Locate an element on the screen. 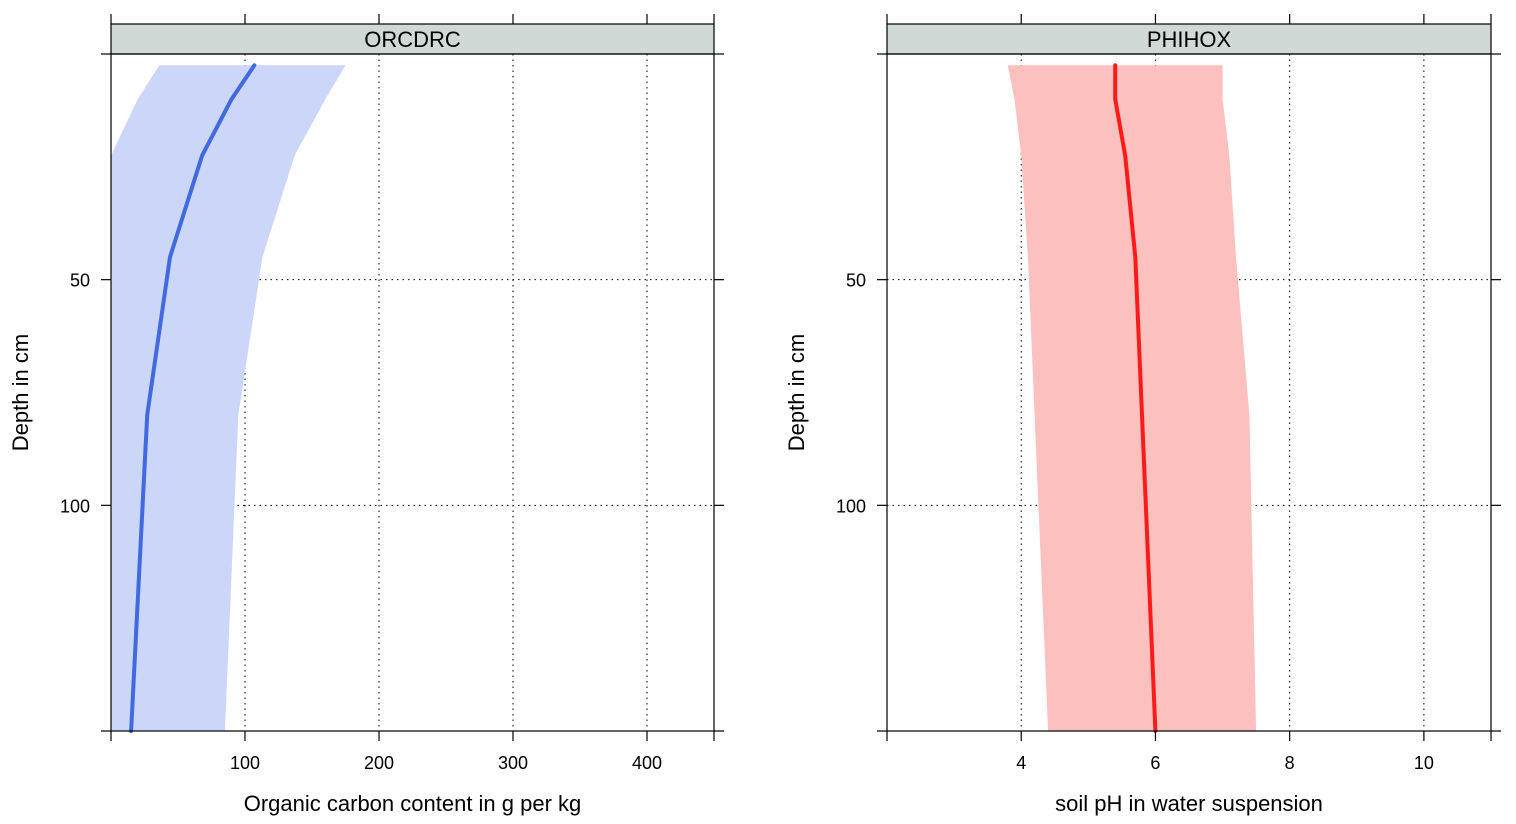 The image size is (1516, 824). x-tick-label: 4 is located at coordinates (1021, 763).